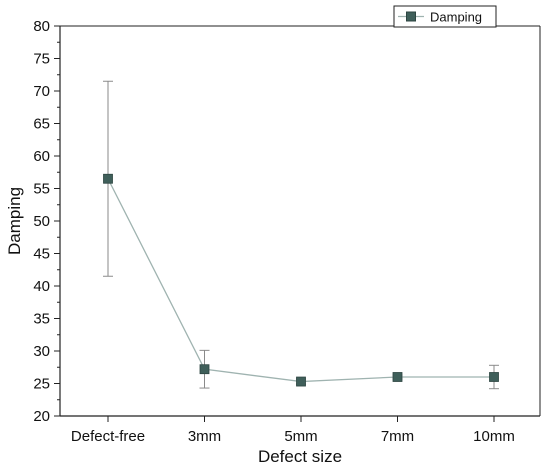 Image resolution: width=550 pixels, height=475 pixels. Describe the element at coordinates (41, 189) in the screenshot. I see `y-tick-label: 55` at that location.